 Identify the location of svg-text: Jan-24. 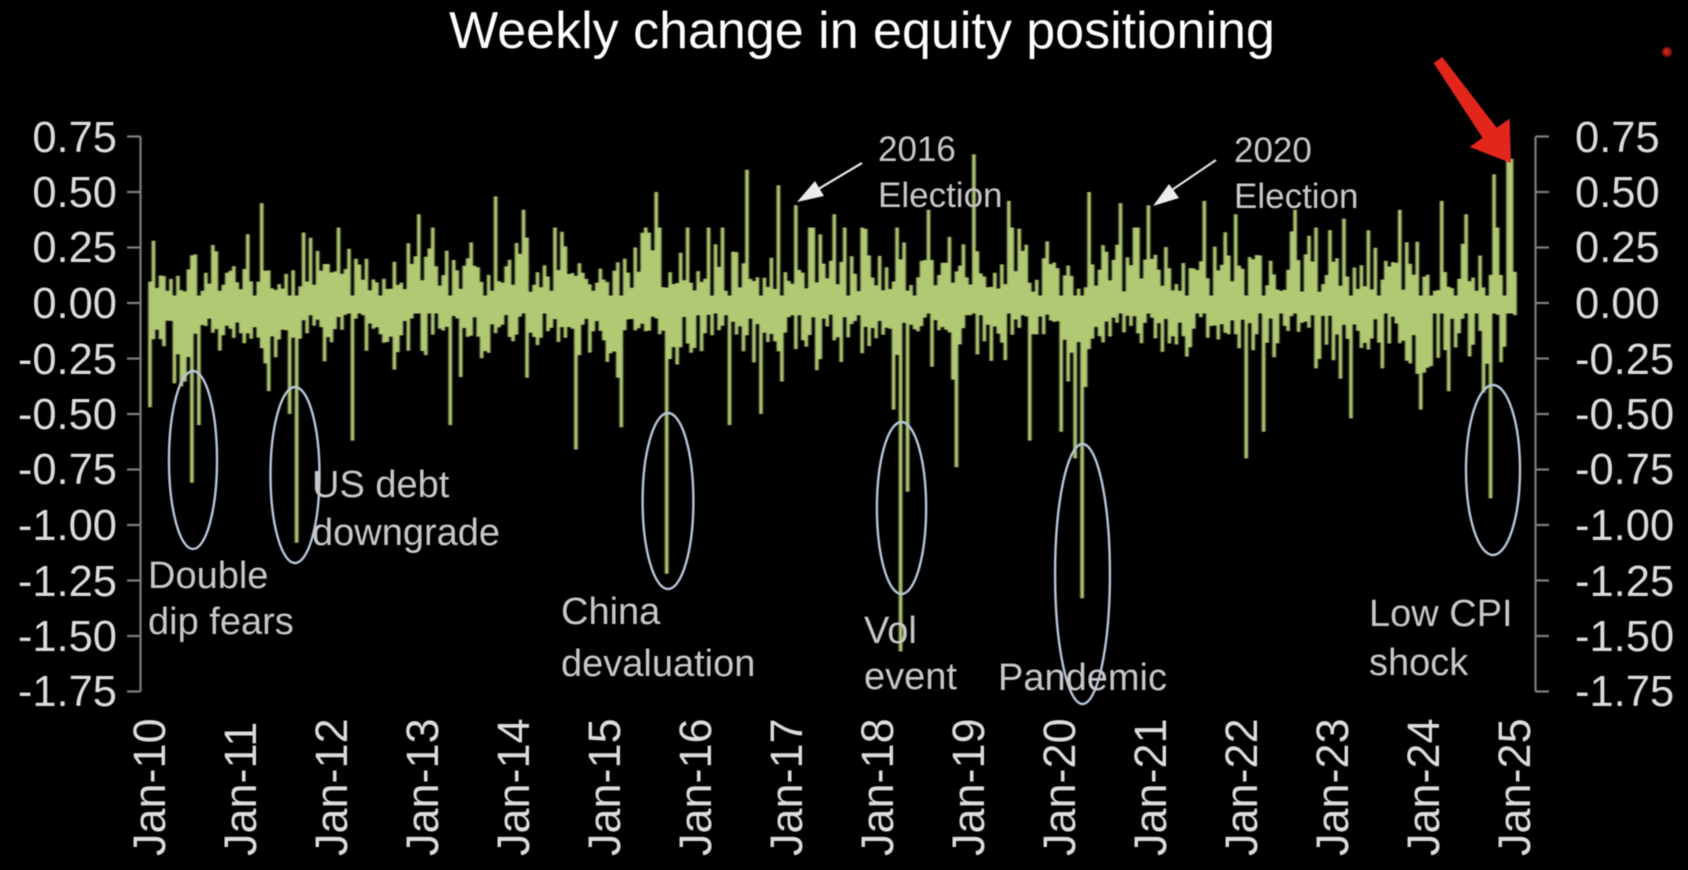
(1423, 787).